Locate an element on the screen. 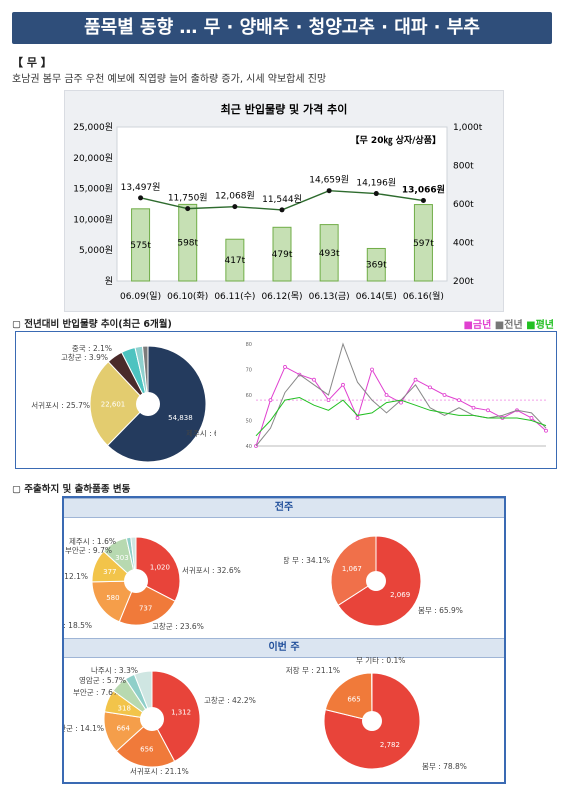  pie-slice-label: 무안군 : 14.1% is located at coordinates (84, 728).